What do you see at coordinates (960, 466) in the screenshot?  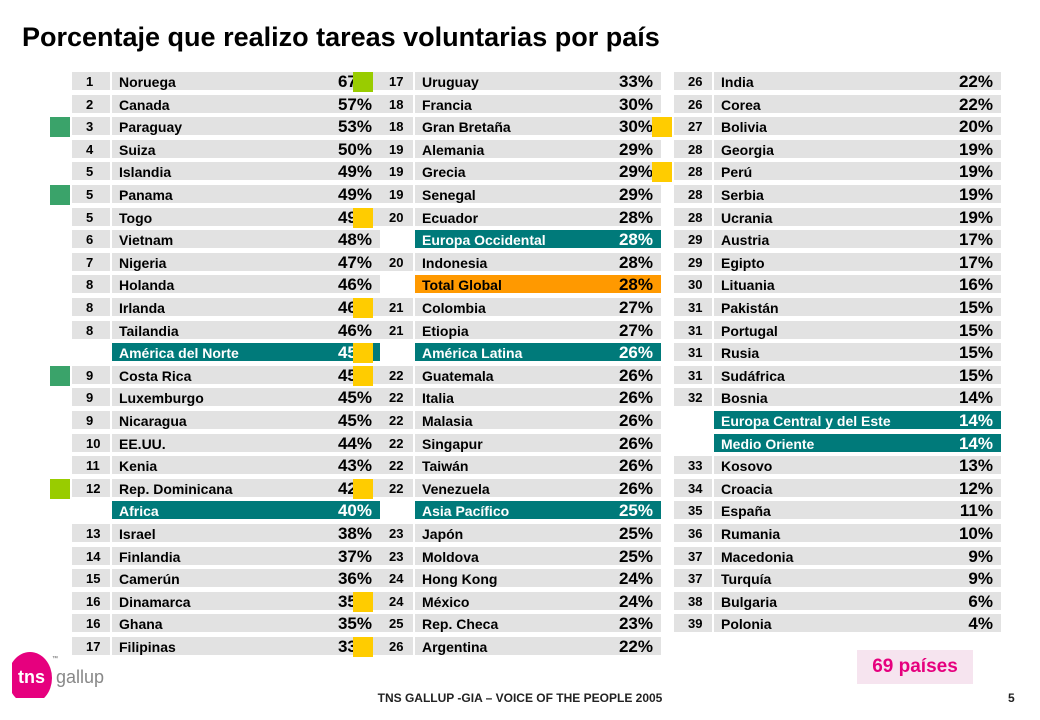 I see `percentage-cell: 13%` at bounding box center [960, 466].